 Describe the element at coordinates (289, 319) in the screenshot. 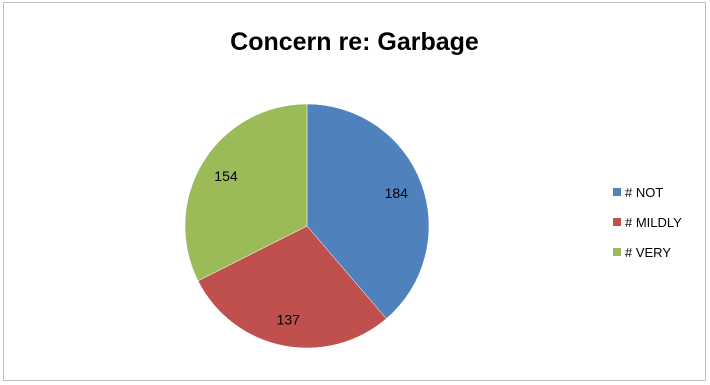

I see `data-label-1: 137` at that location.